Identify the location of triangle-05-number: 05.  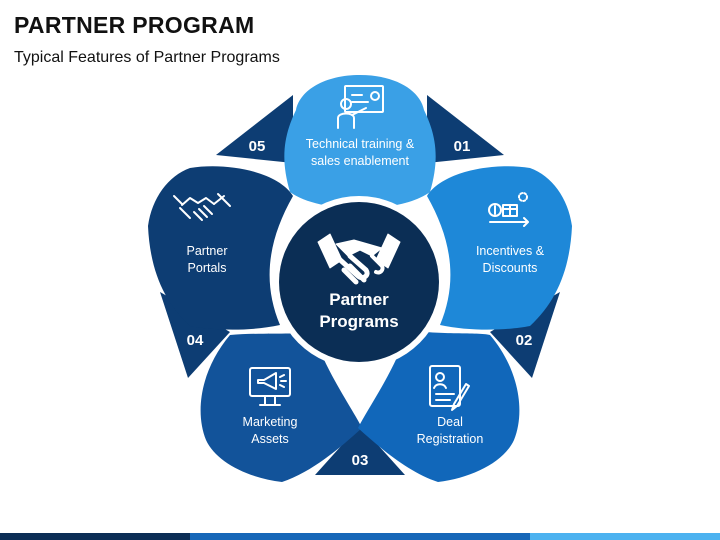
(257, 146).